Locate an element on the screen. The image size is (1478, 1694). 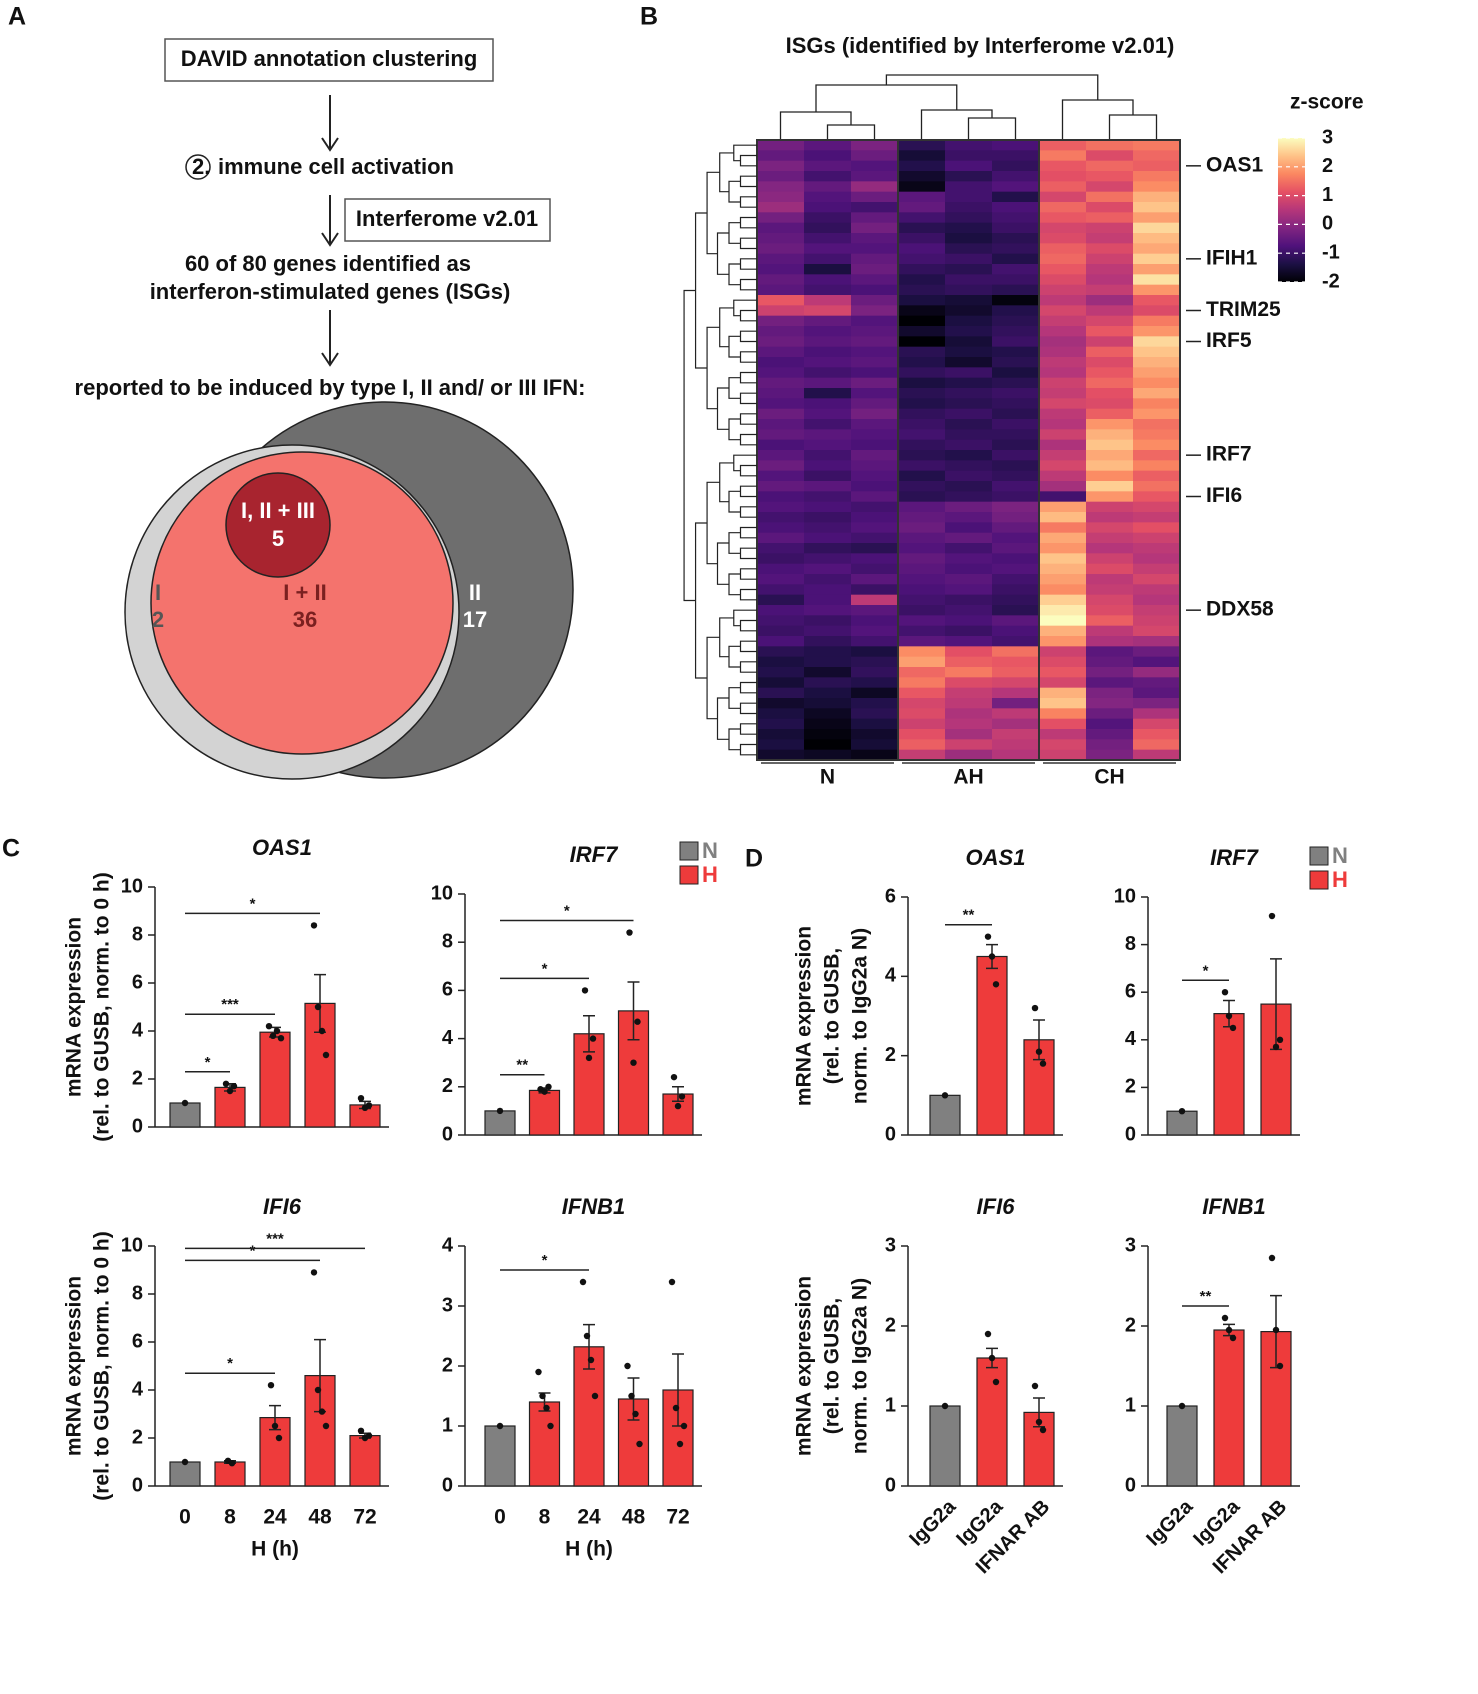
arrow is located at coordinates (330, 221).